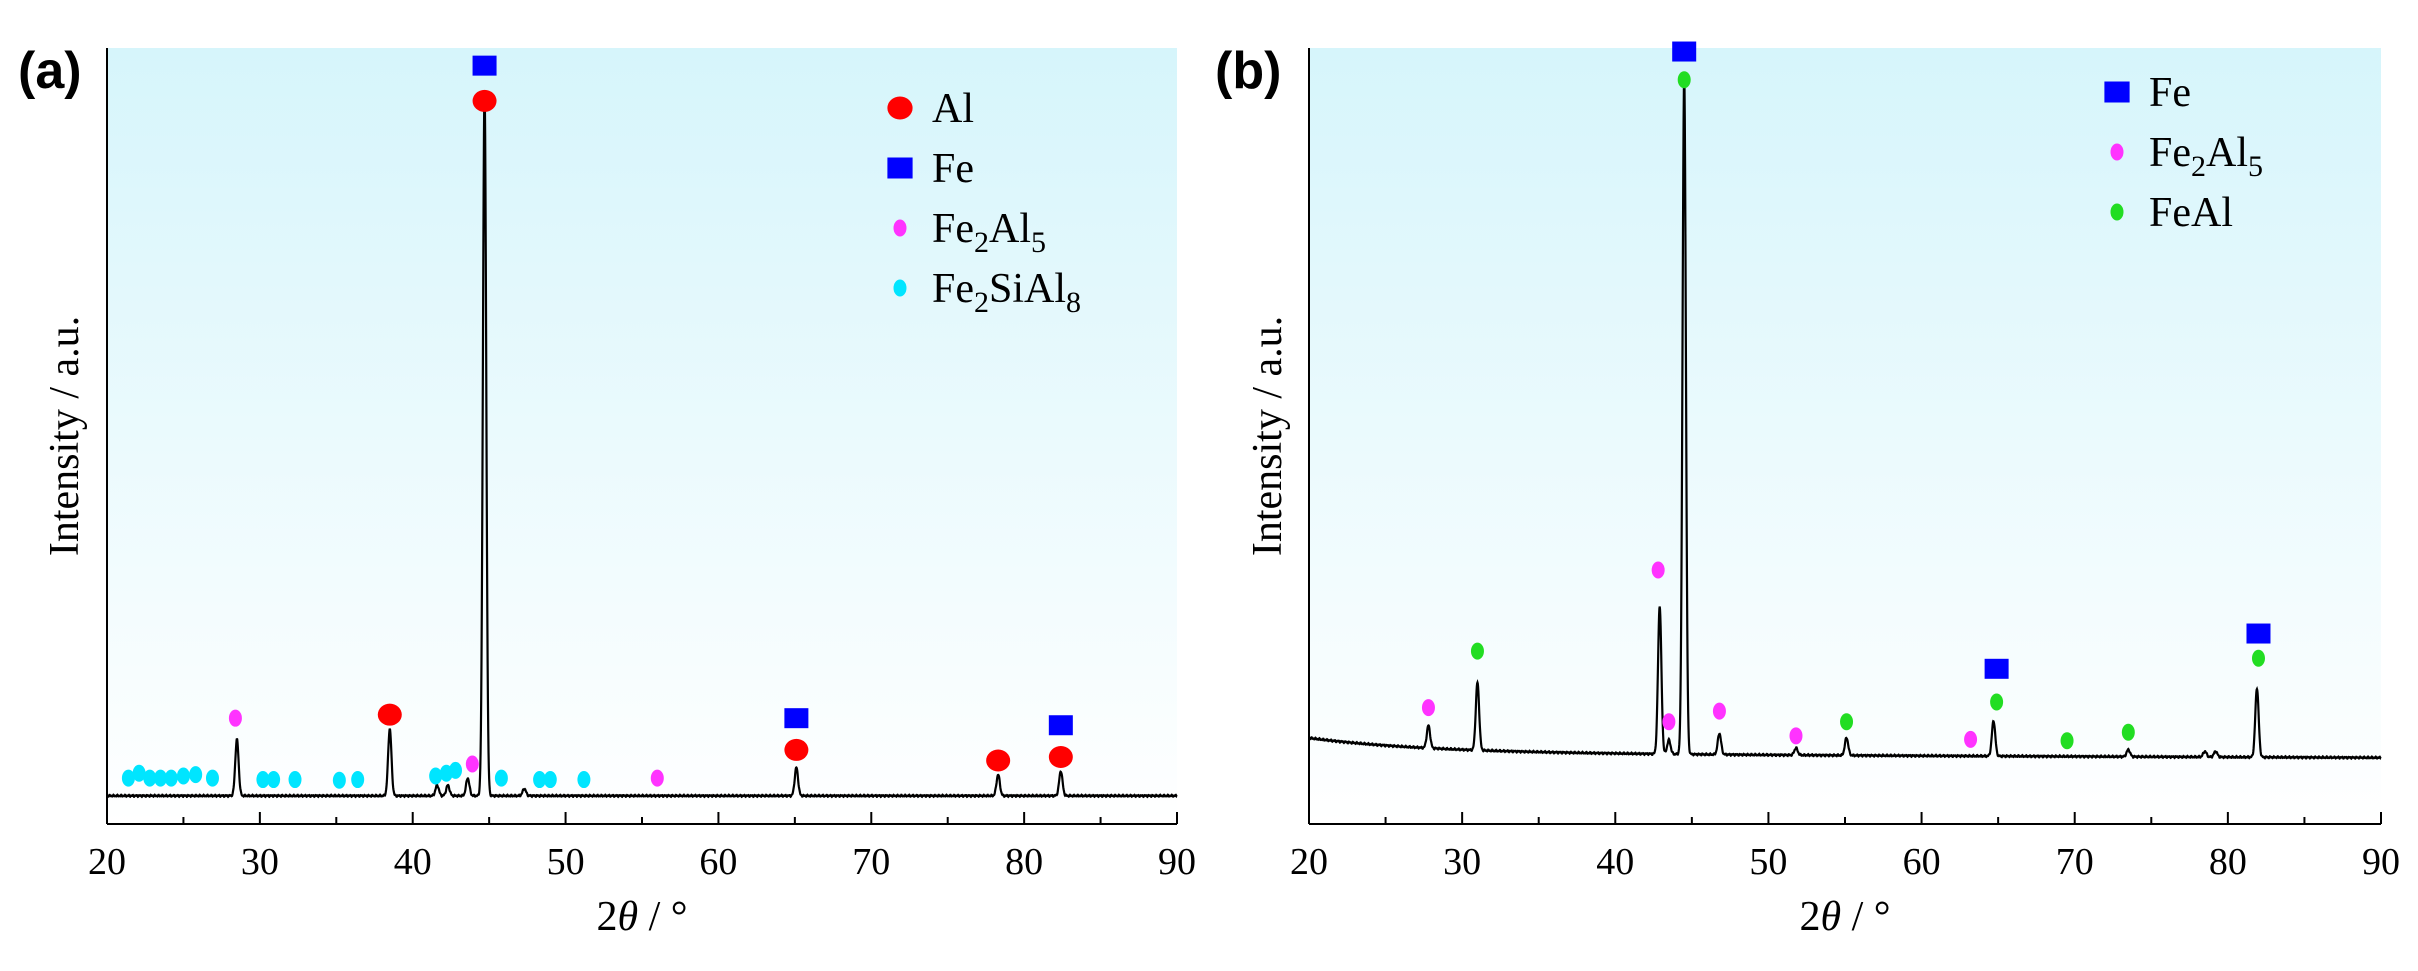 This screenshot has height=971, width=2418. I want to click on panel-label: (a), so click(50, 71).